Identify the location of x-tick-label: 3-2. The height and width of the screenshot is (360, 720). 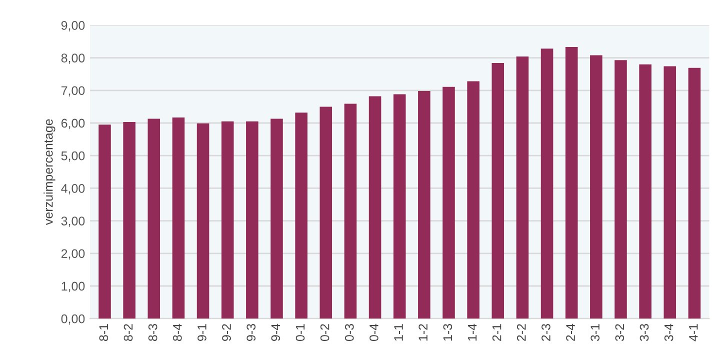
(619, 333).